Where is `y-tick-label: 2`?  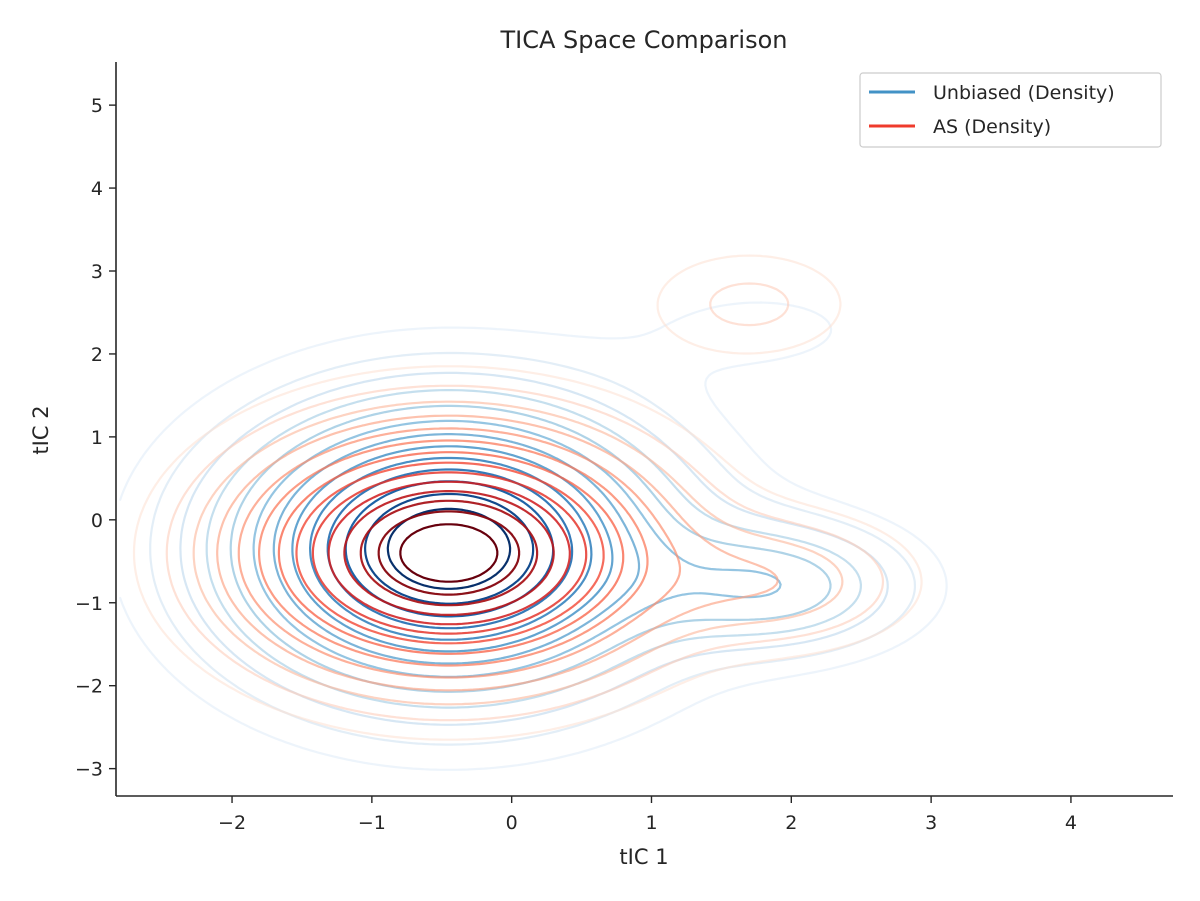 y-tick-label: 2 is located at coordinates (97, 355).